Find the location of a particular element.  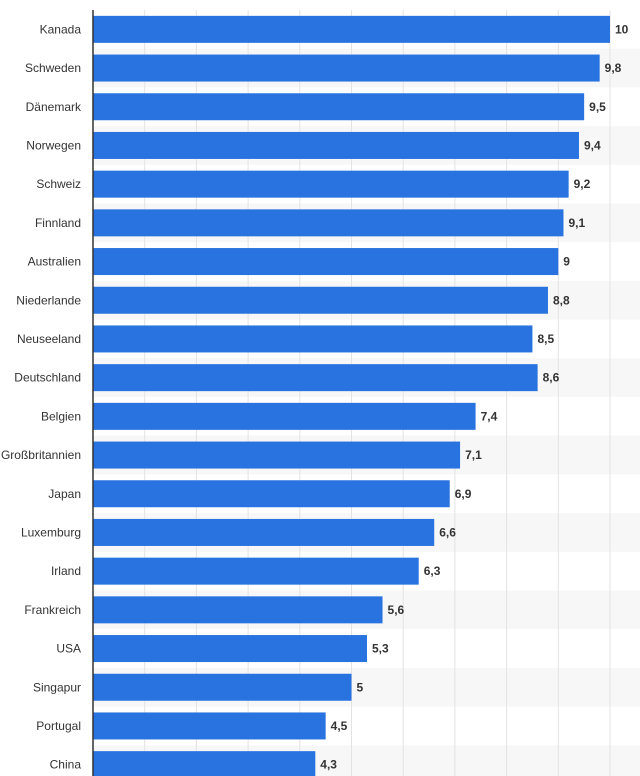

value-label: 7,4 is located at coordinates (489, 416).